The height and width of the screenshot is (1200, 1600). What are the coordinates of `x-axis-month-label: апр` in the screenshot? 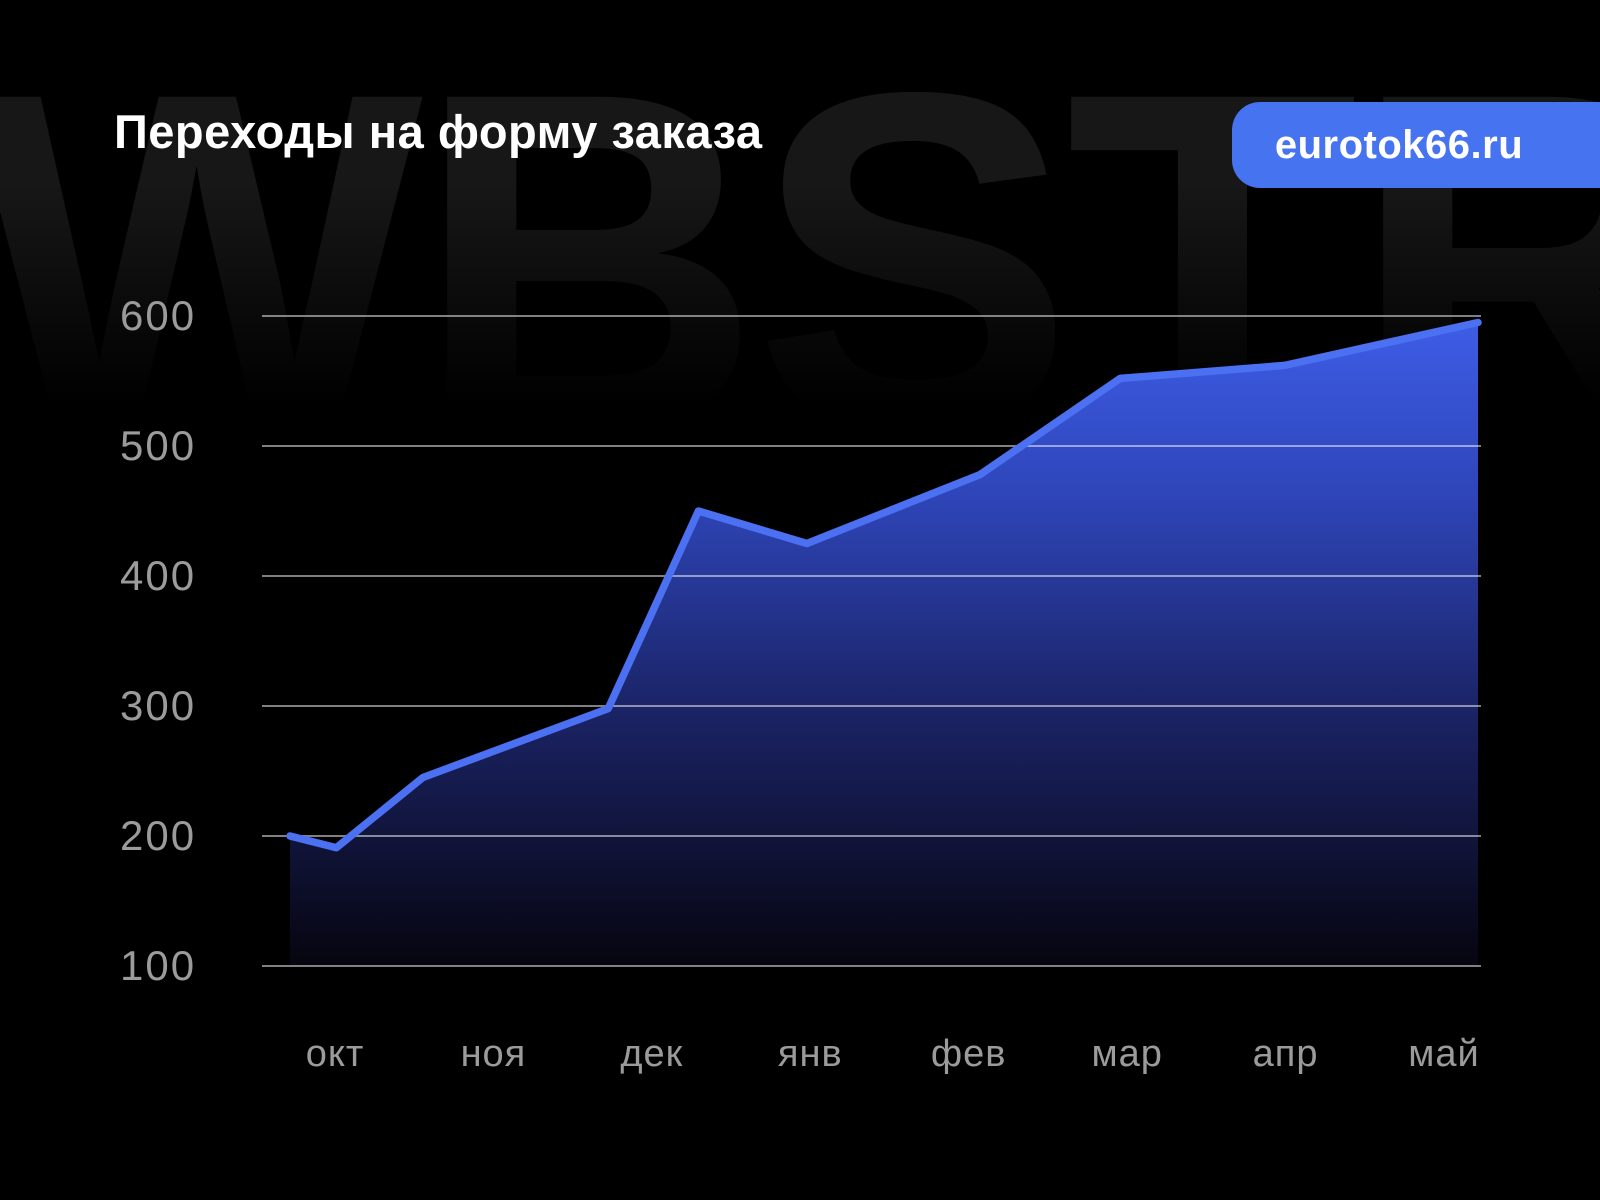 It's located at (1285, 1054).